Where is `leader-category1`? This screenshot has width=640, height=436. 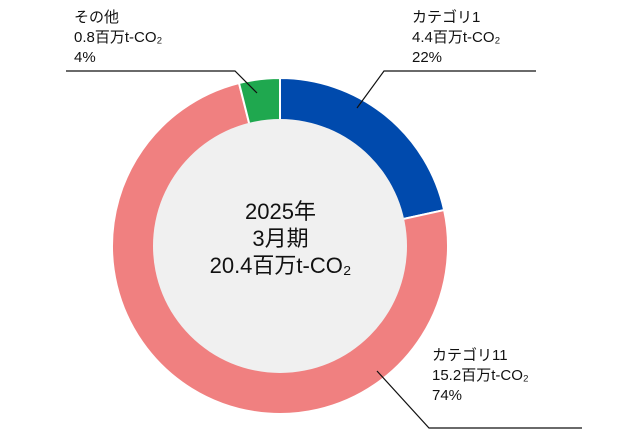 leader-category1 is located at coordinates (446, 89).